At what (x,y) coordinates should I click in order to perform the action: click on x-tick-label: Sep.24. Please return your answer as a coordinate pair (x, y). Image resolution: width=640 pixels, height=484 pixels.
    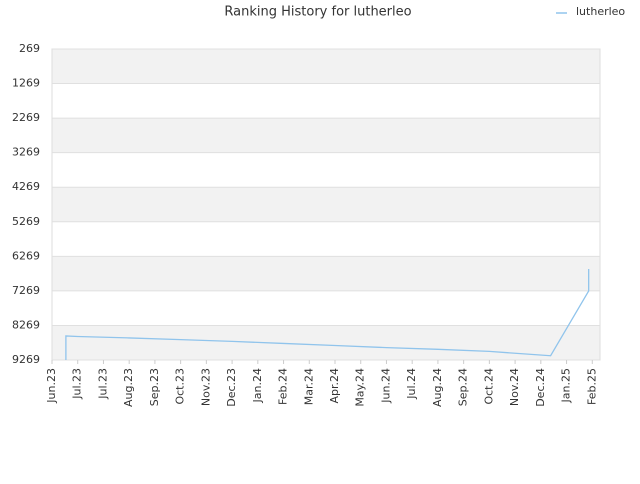
    Looking at the image, I should click on (463, 387).